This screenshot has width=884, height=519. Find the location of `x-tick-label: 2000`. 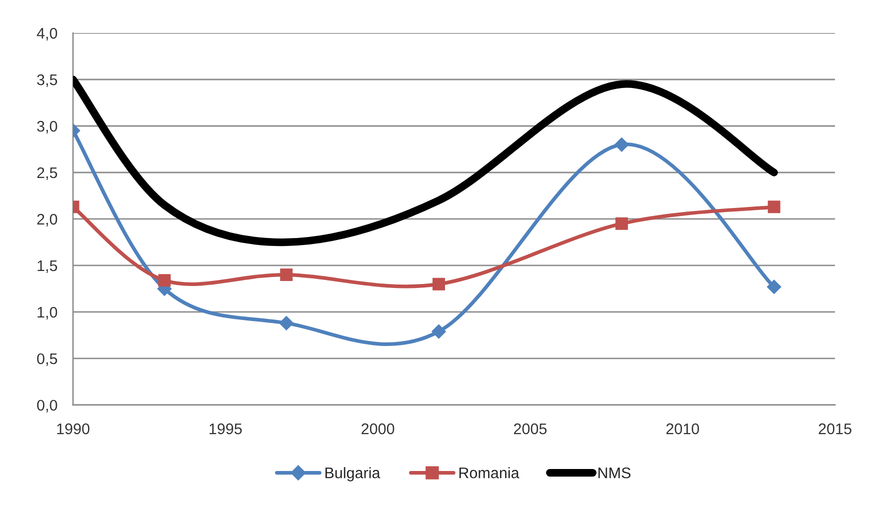

x-tick-label: 2000 is located at coordinates (378, 428).